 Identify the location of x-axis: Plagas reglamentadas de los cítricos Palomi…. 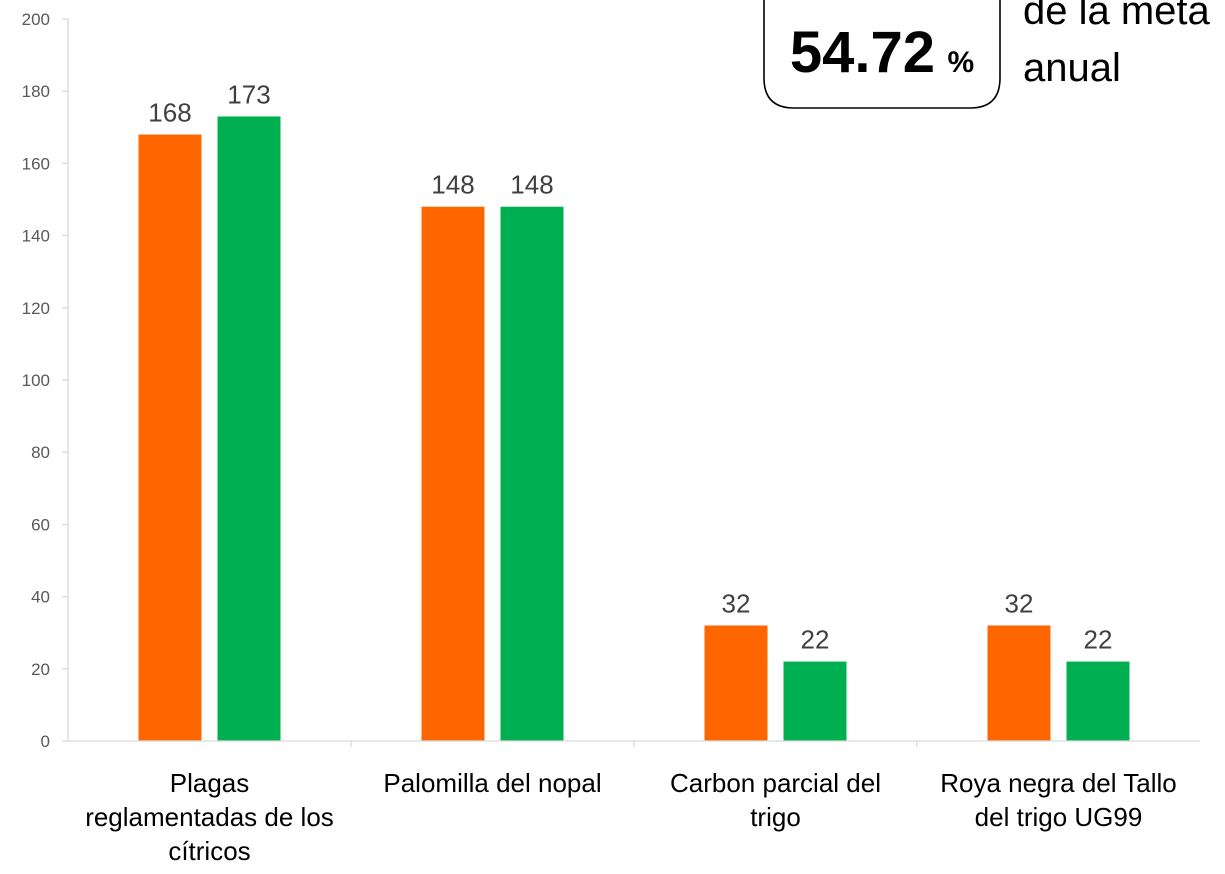
(634, 803).